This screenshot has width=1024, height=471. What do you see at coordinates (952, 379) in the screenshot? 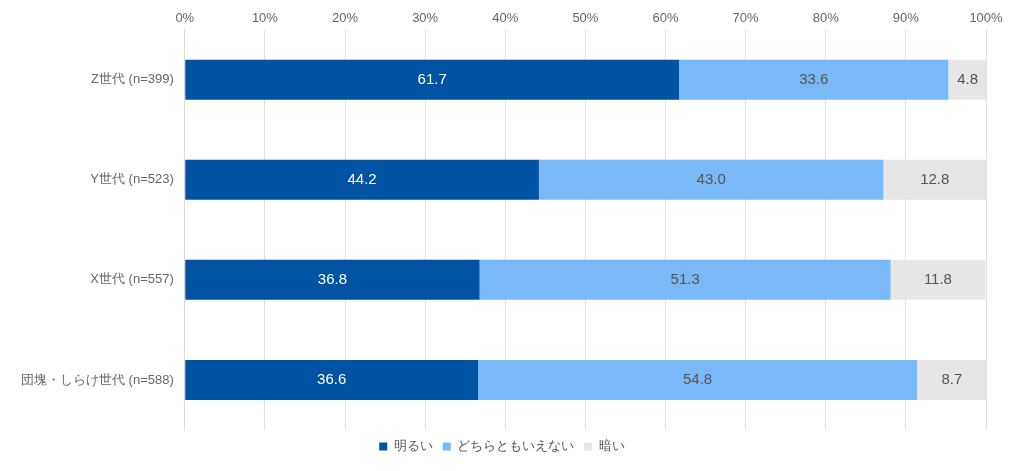
I see `data-label: 8.7` at bounding box center [952, 379].